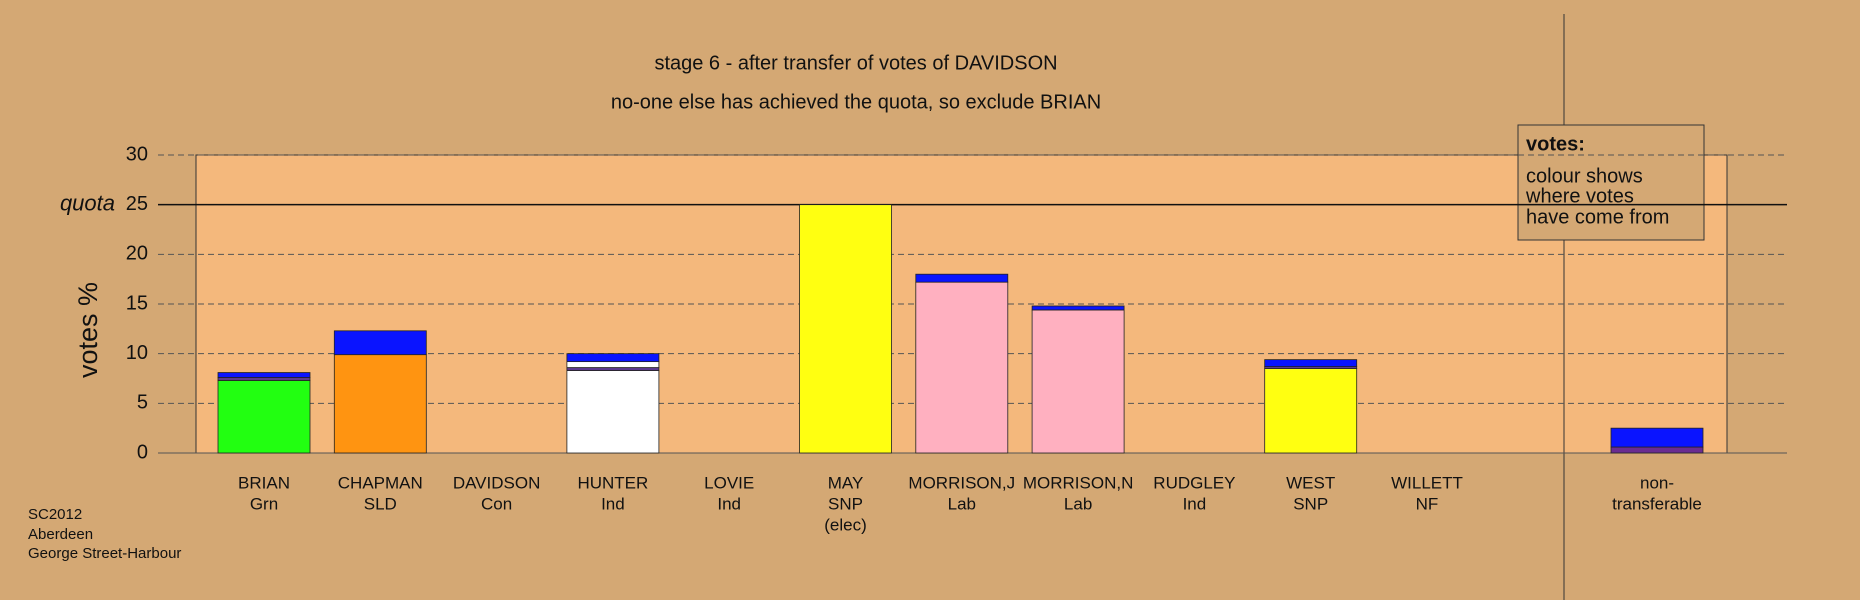 Image resolution: width=1860 pixels, height=600 pixels. I want to click on x-tick-label: WILLETT, so click(1427, 482).